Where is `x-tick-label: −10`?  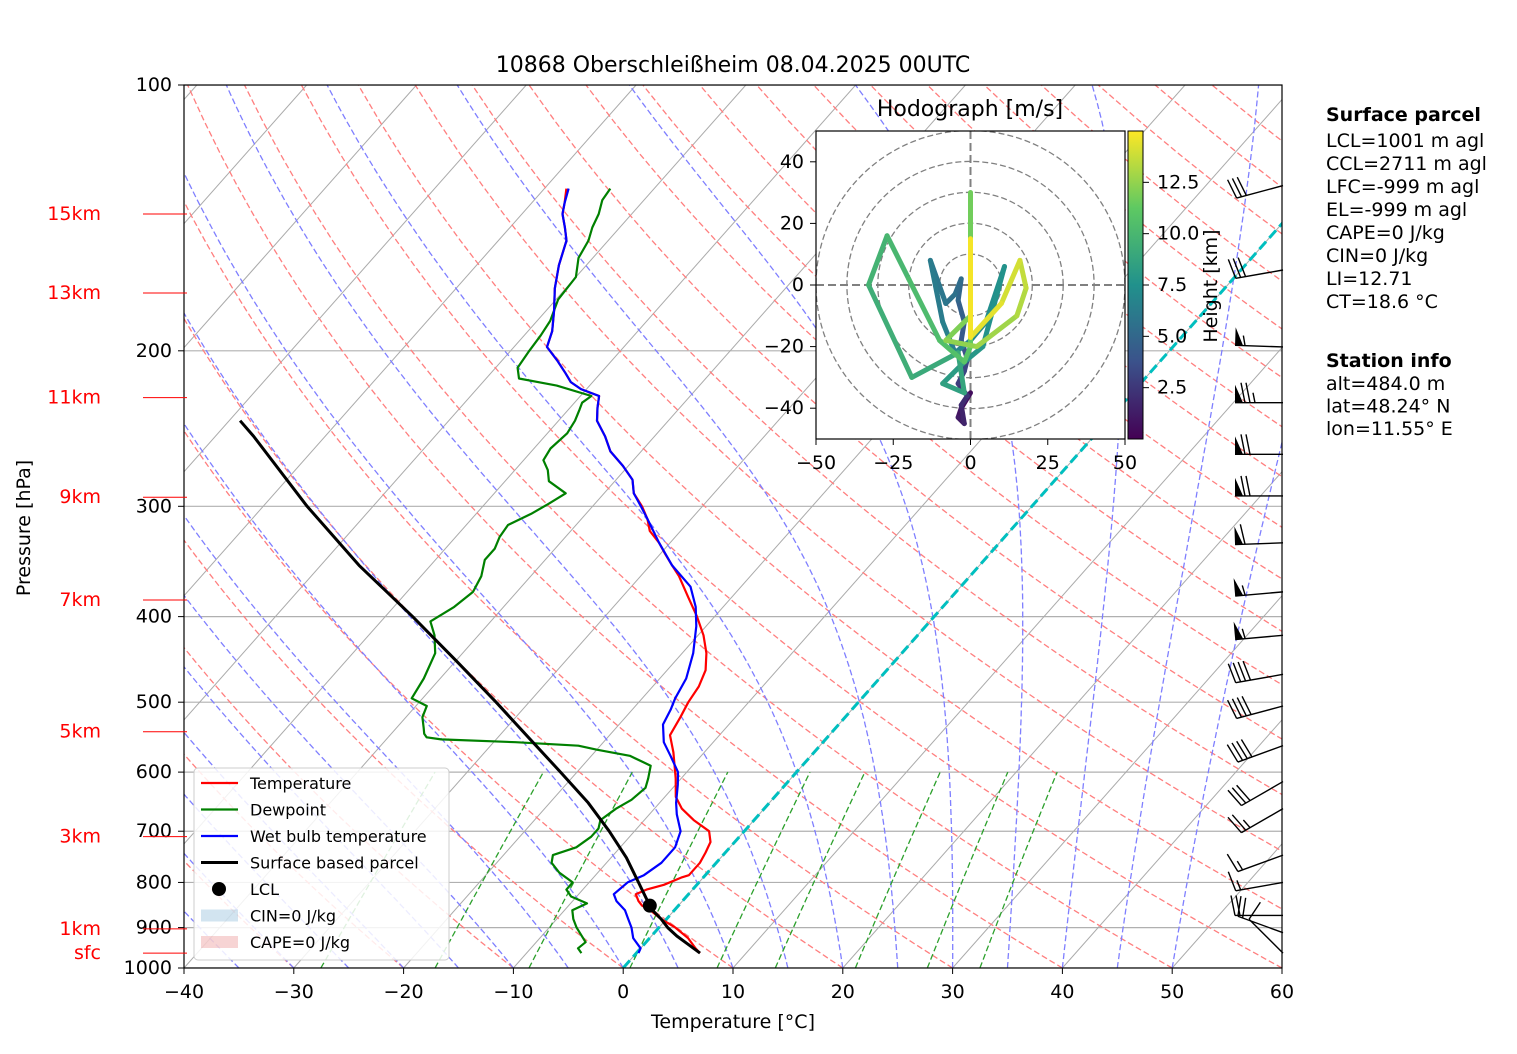
x-tick-label: −10 is located at coordinates (513, 992).